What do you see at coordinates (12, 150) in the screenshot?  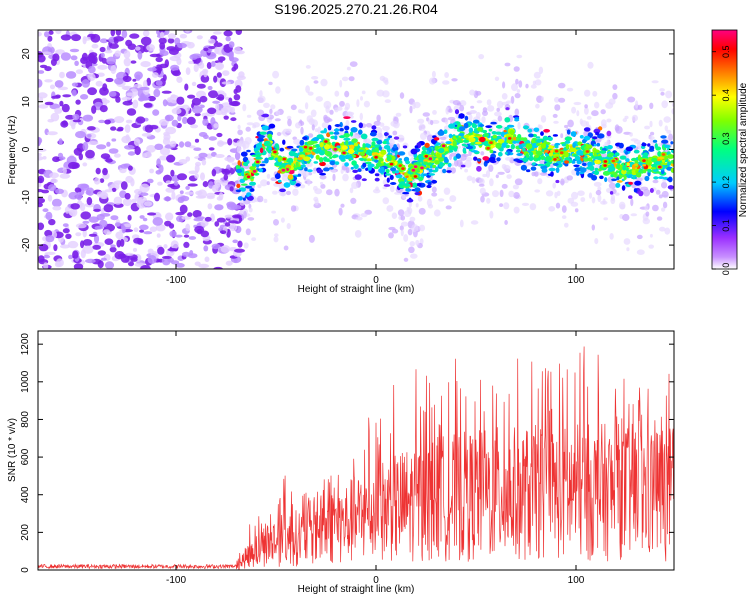 I see `spectrogram-y-label: Frequency (Hz)` at bounding box center [12, 150].